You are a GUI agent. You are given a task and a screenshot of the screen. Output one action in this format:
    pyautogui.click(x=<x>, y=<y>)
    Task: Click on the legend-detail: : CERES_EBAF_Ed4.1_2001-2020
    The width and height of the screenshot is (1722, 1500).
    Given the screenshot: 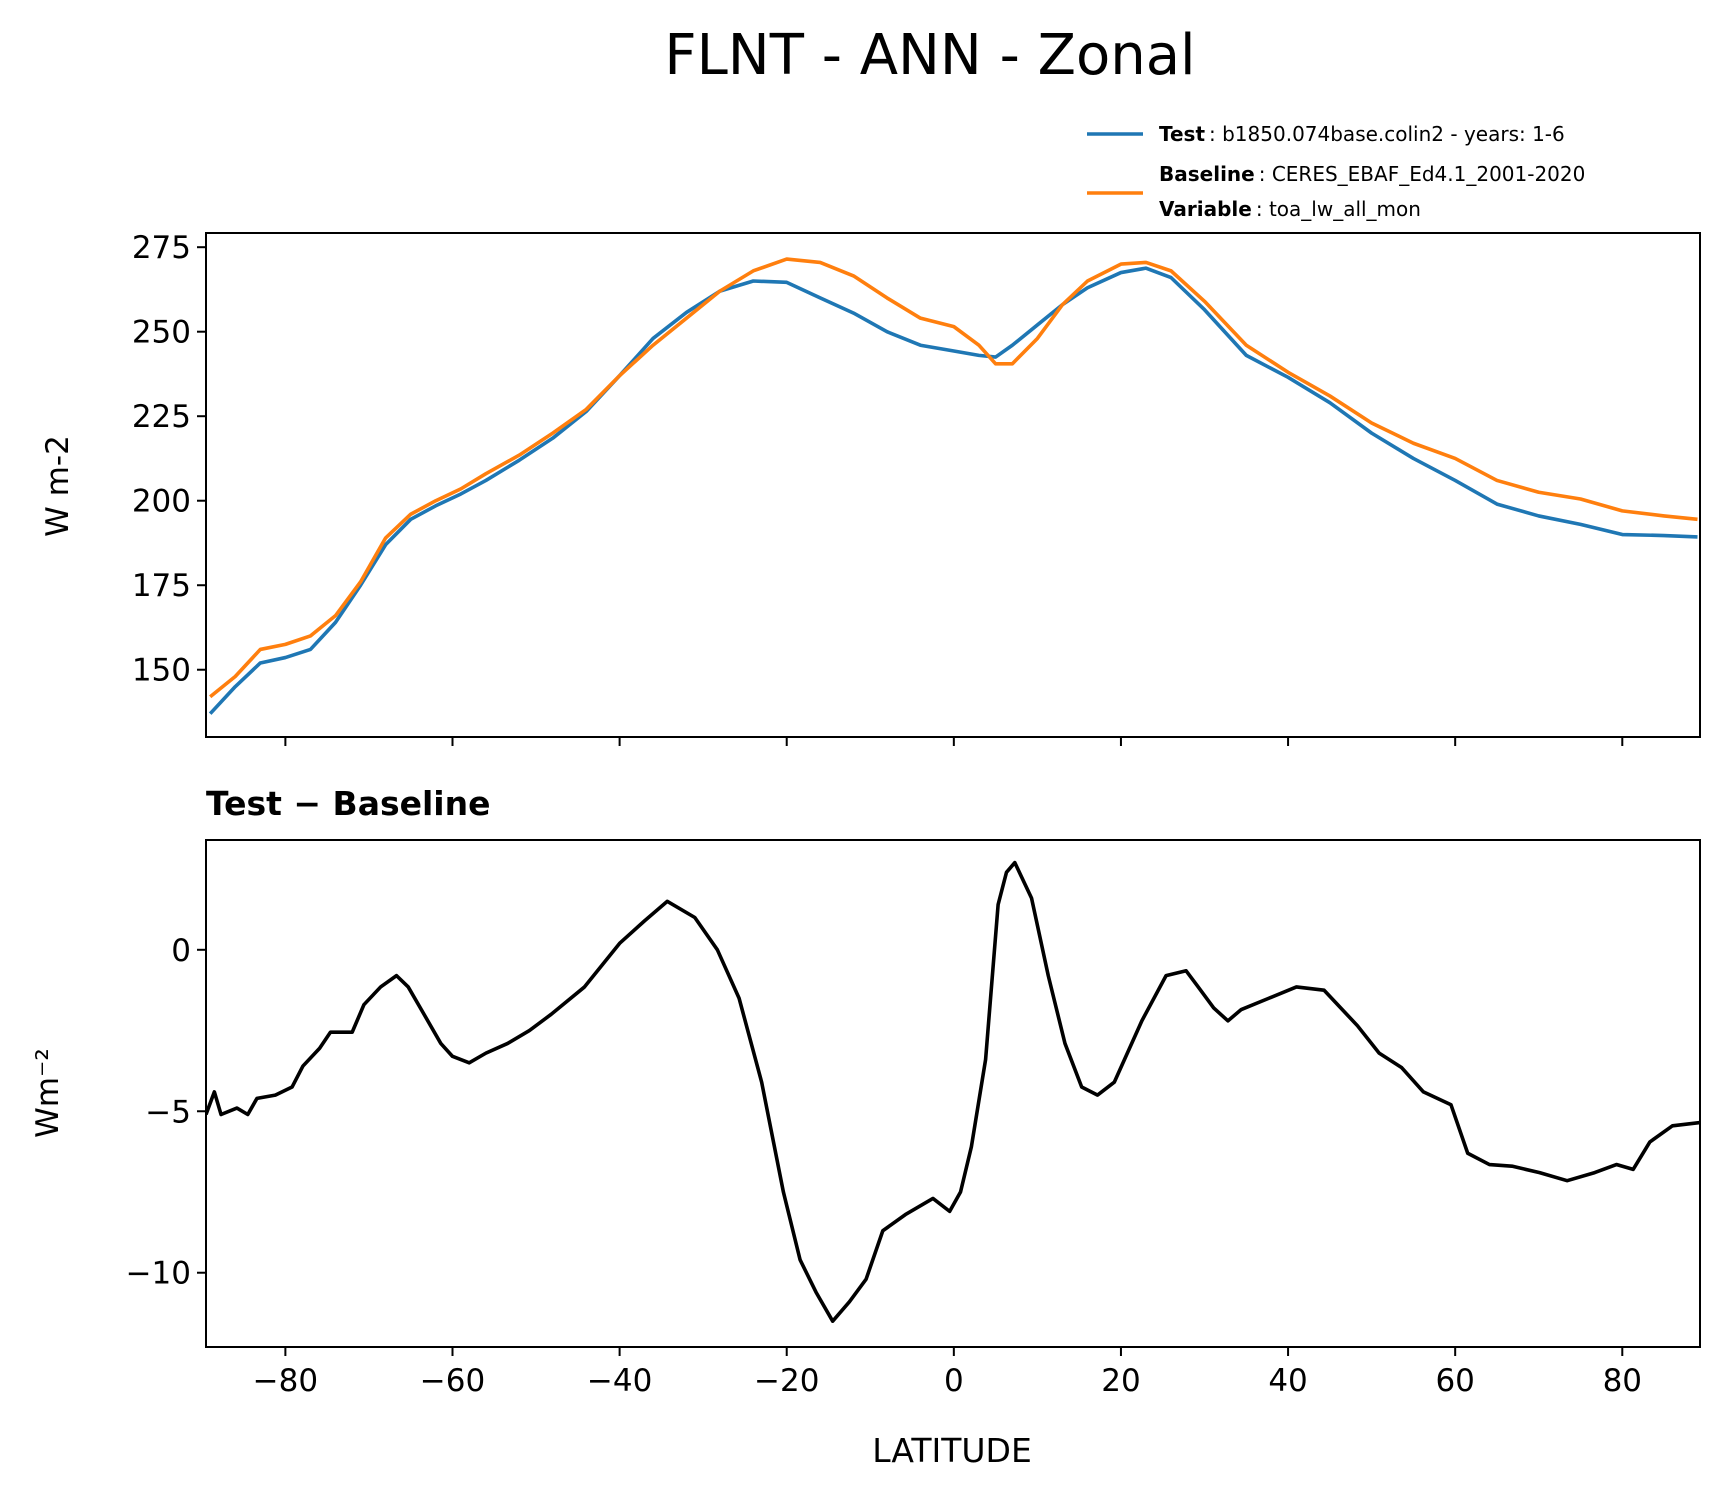 What is the action you would take?
    pyautogui.click(x=1422, y=174)
    